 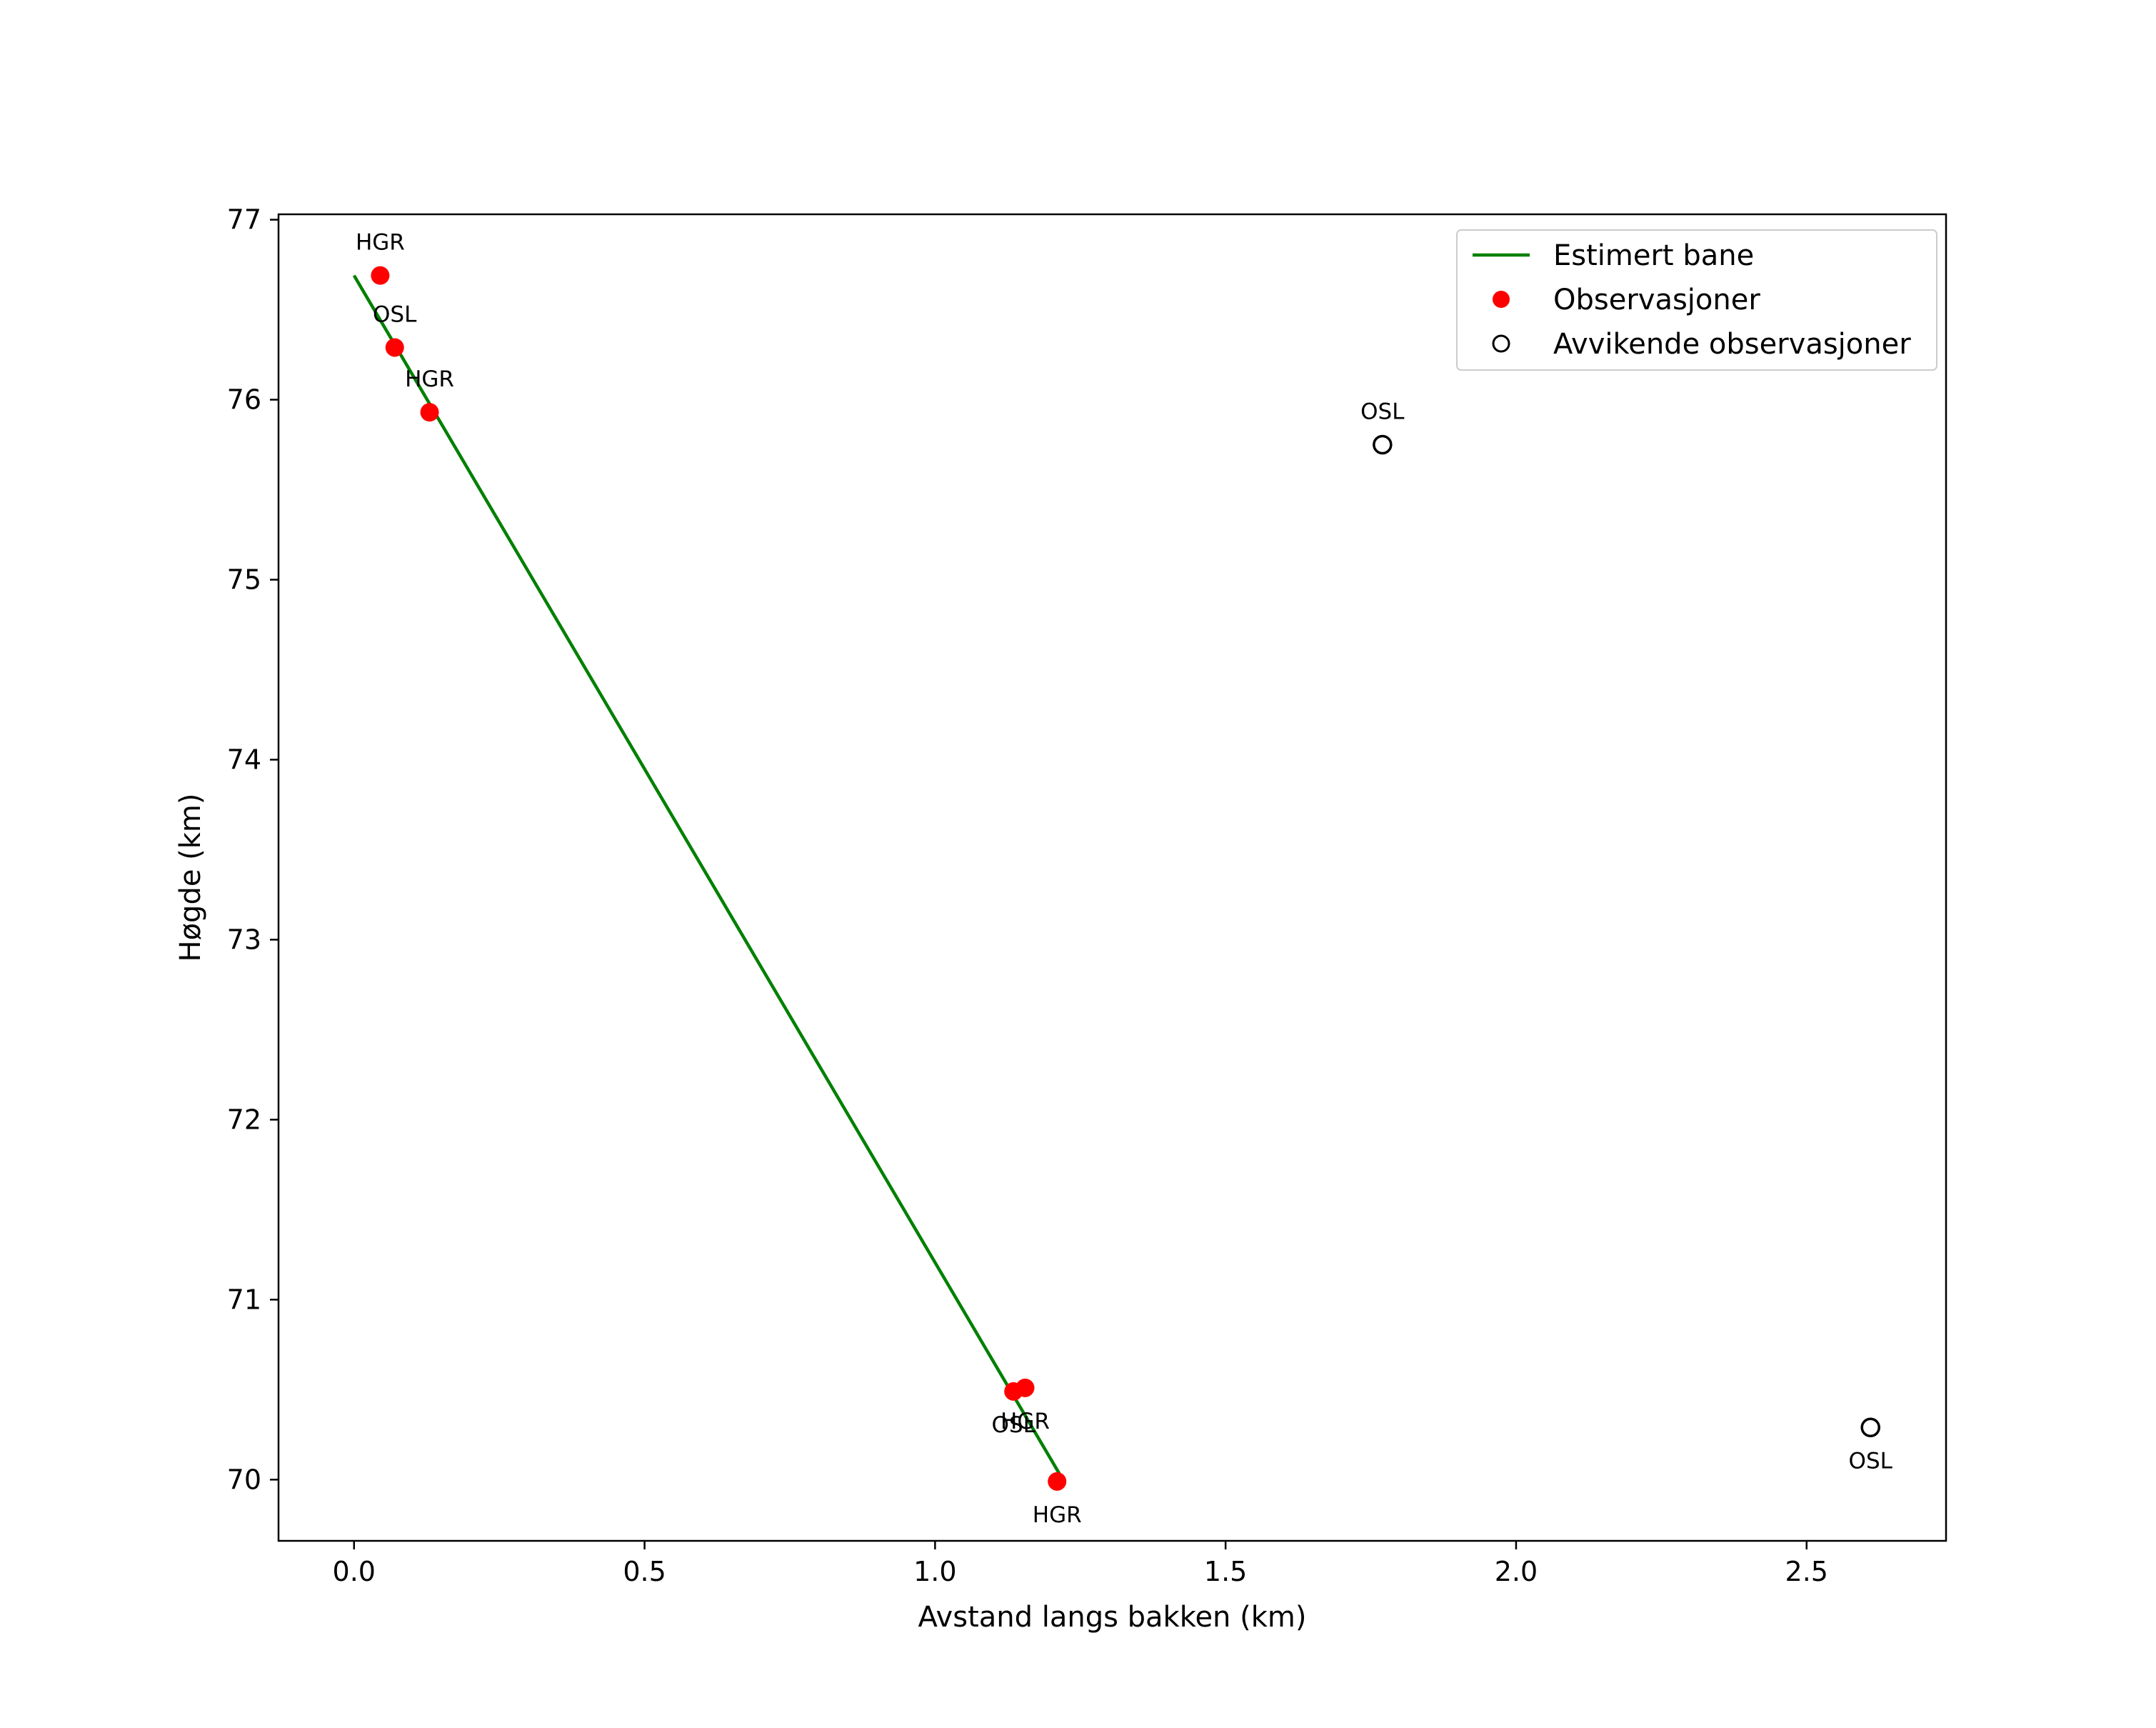 What do you see at coordinates (244, 579) in the screenshot?
I see `y-tick-label: 75` at bounding box center [244, 579].